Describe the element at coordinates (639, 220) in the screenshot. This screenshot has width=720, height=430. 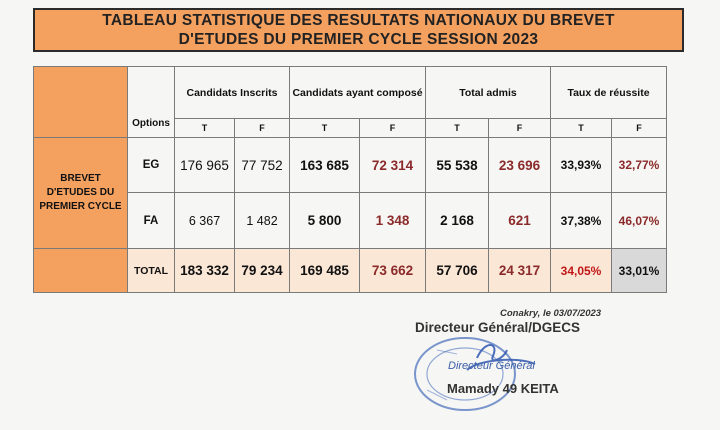
I see `cell-taux-f: 46,07%` at that location.